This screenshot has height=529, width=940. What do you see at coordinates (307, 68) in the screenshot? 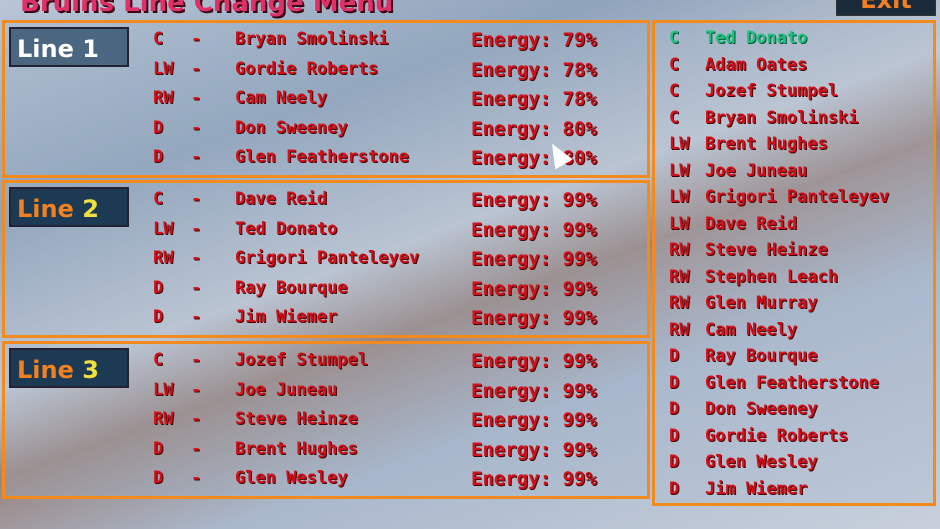
I see `player-name: Gordie Roberts` at bounding box center [307, 68].